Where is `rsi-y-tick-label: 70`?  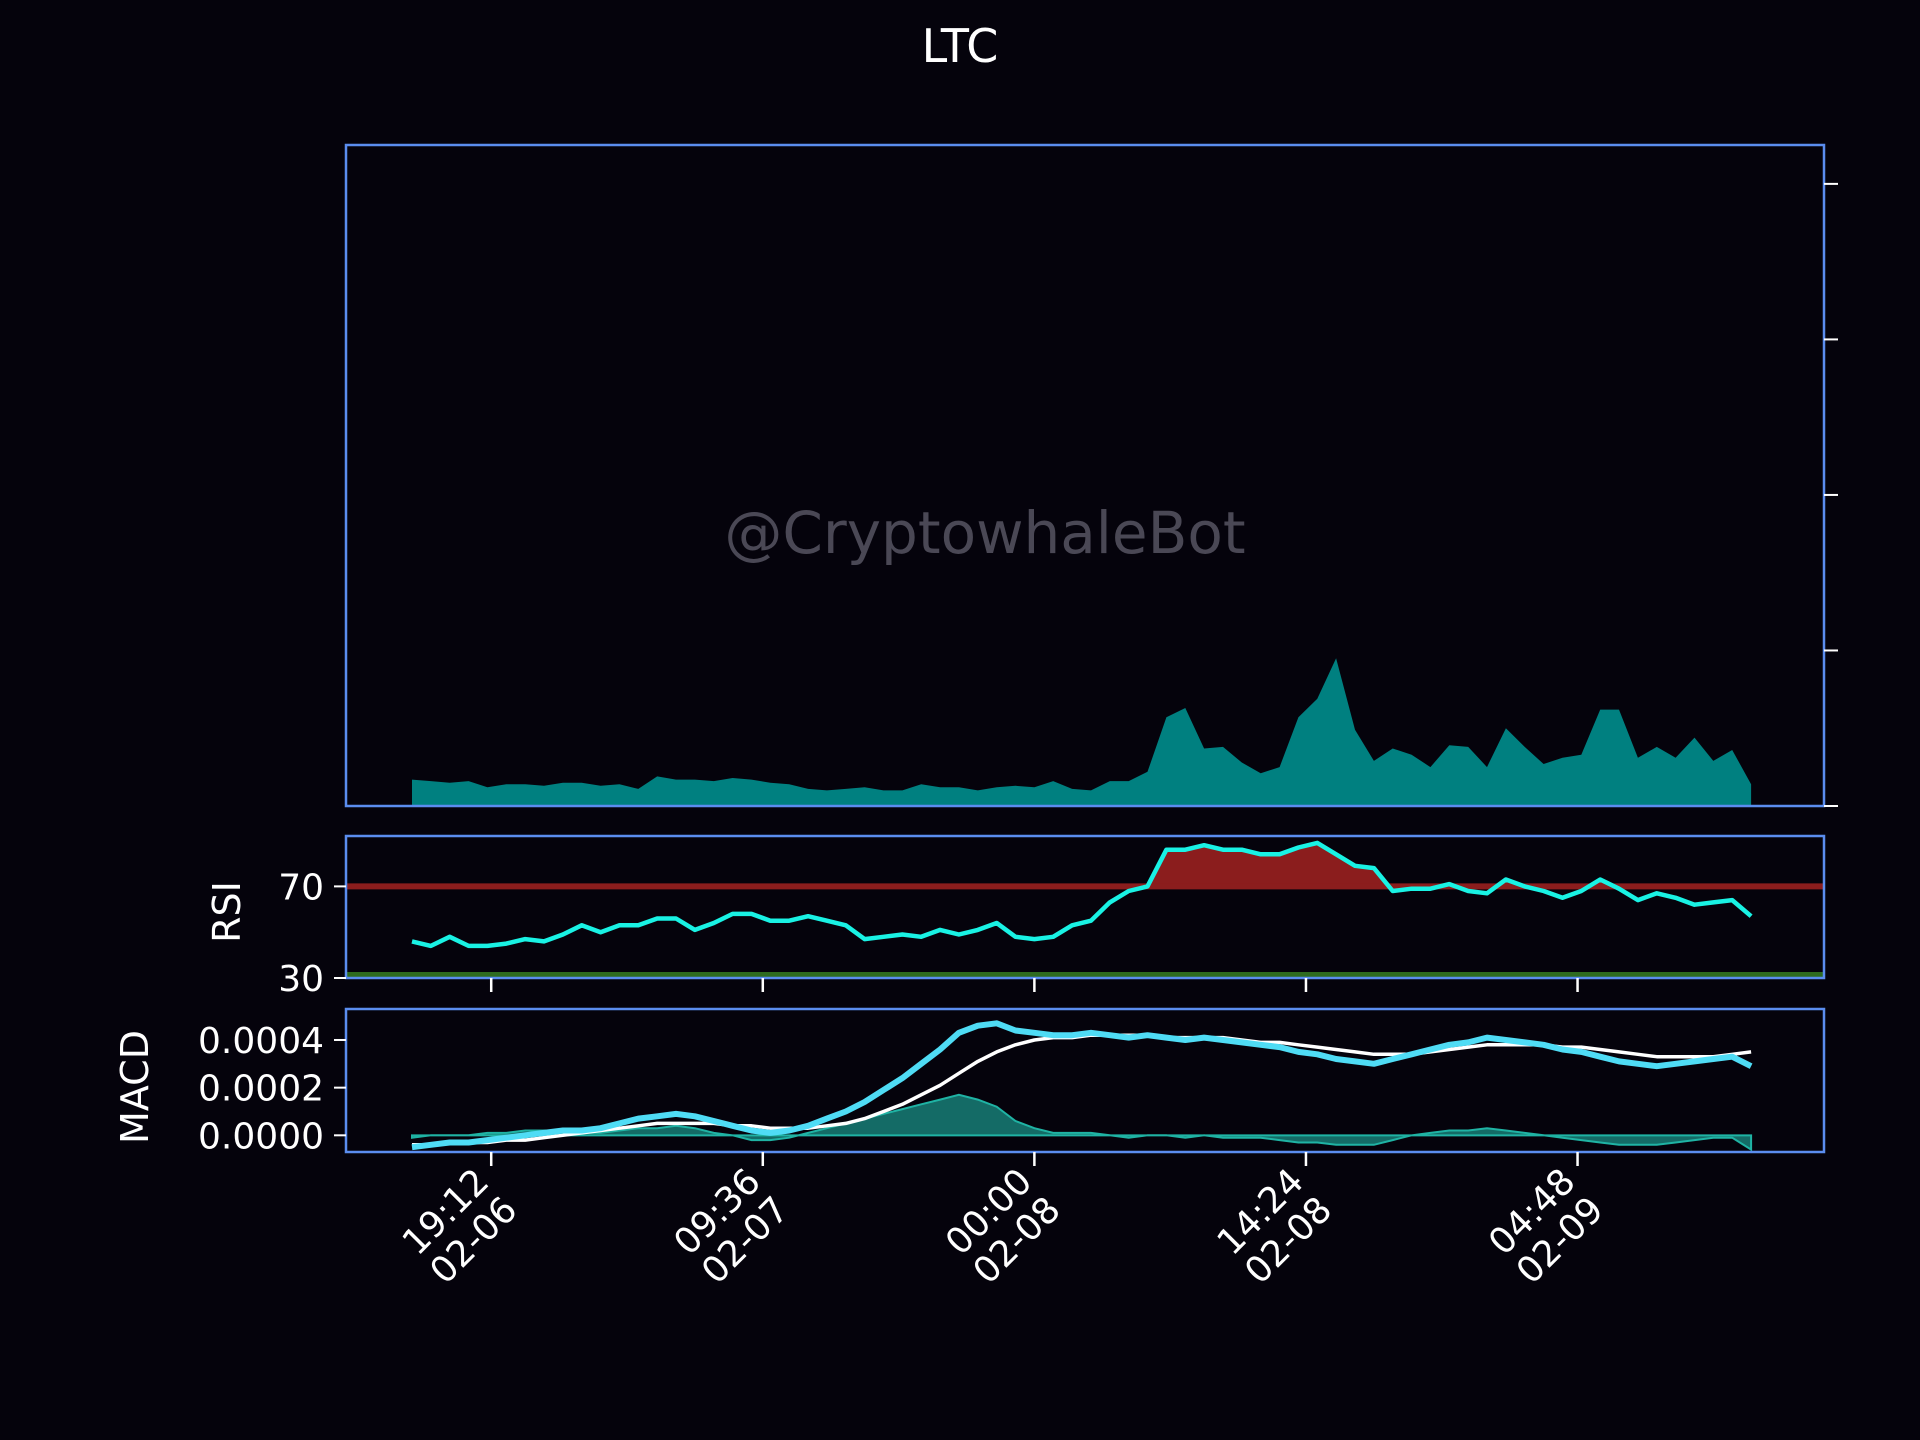
rsi-y-tick-label: 70 is located at coordinates (301, 887).